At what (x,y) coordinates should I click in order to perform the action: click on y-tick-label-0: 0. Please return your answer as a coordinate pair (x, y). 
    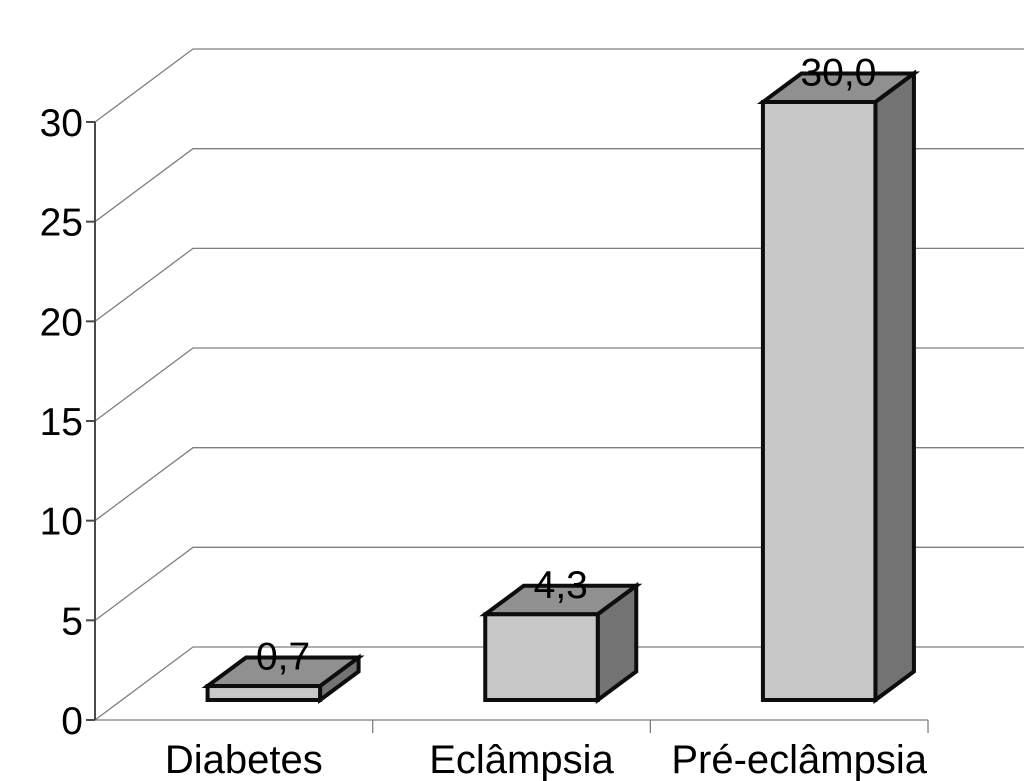
    Looking at the image, I should click on (72, 721).